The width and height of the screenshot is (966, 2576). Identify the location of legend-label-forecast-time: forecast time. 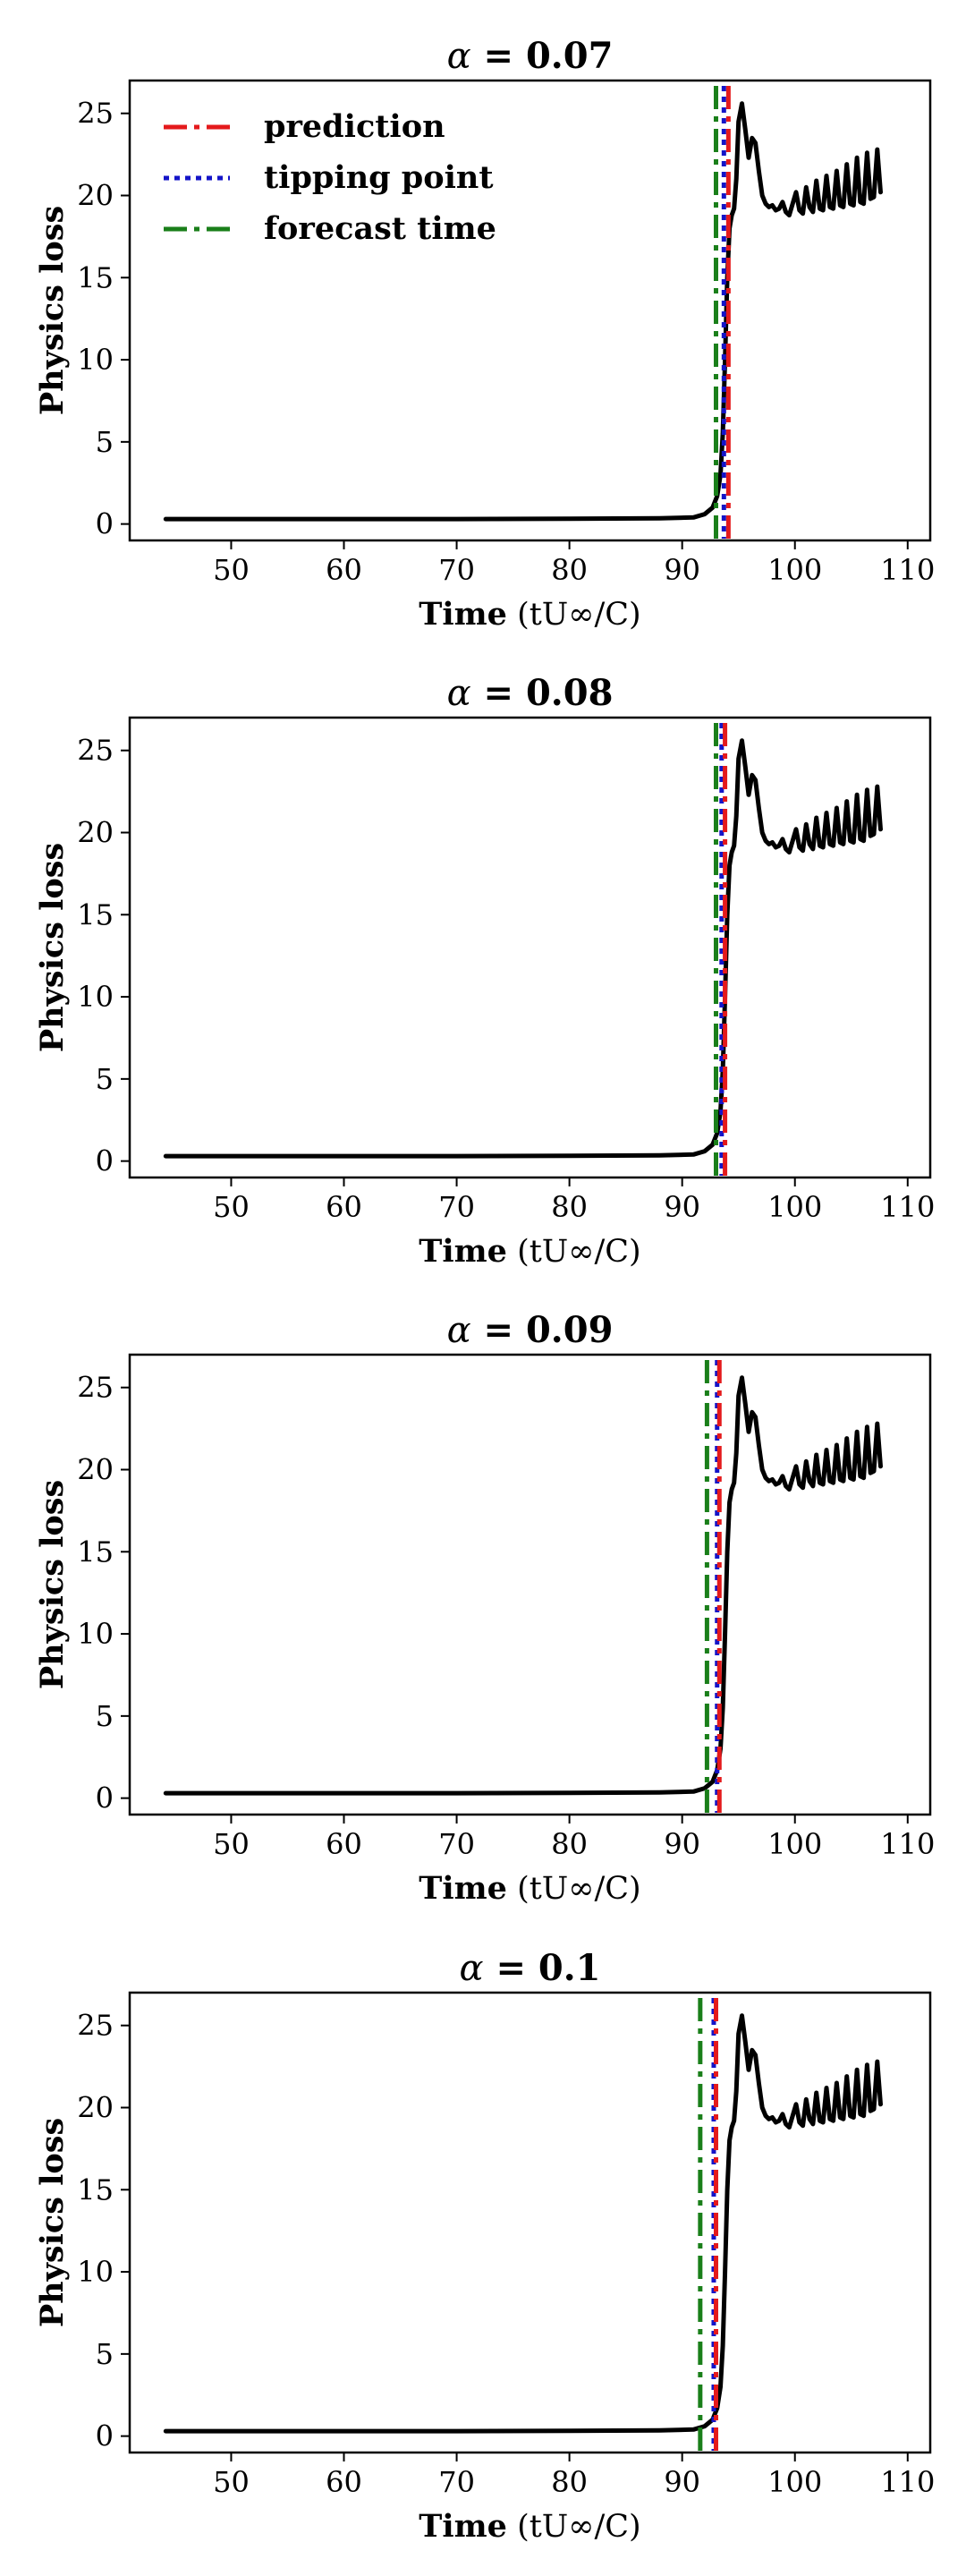
(380, 228).